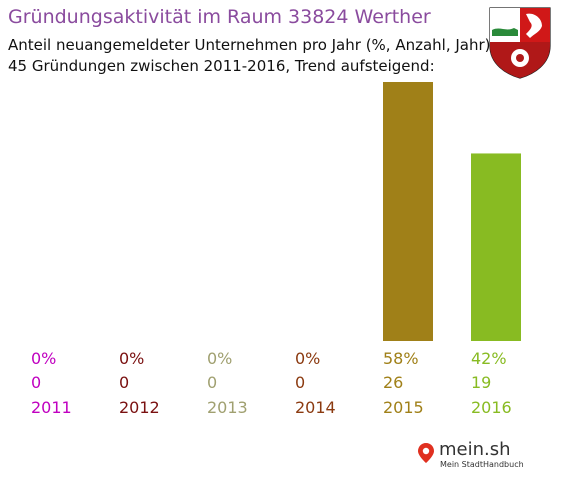 This screenshot has width=562, height=482. What do you see at coordinates (408, 211) in the screenshot?
I see `bar-2015` at bounding box center [408, 211].